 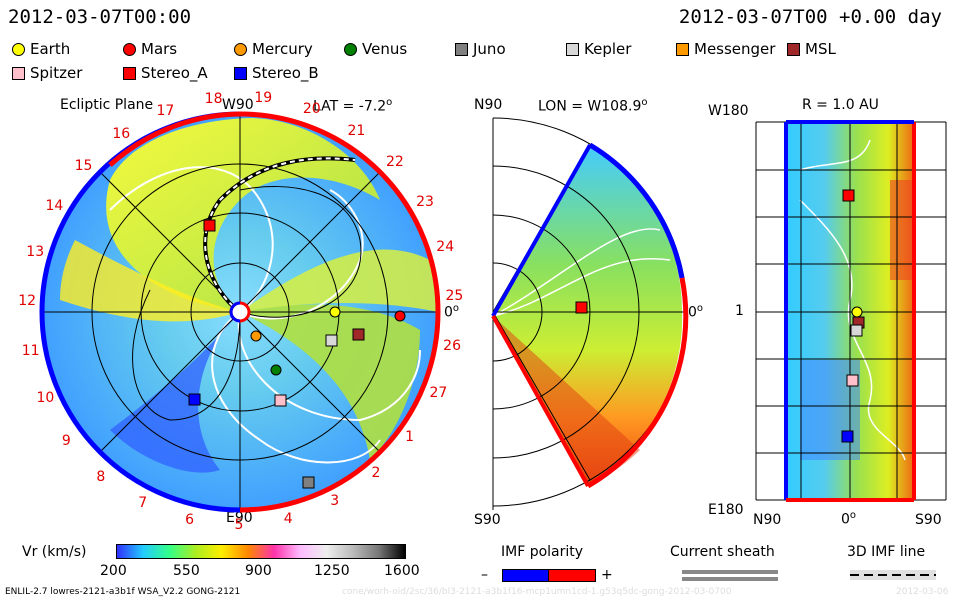 I want to click on kepler-marker-icon, so click(x=572, y=49).